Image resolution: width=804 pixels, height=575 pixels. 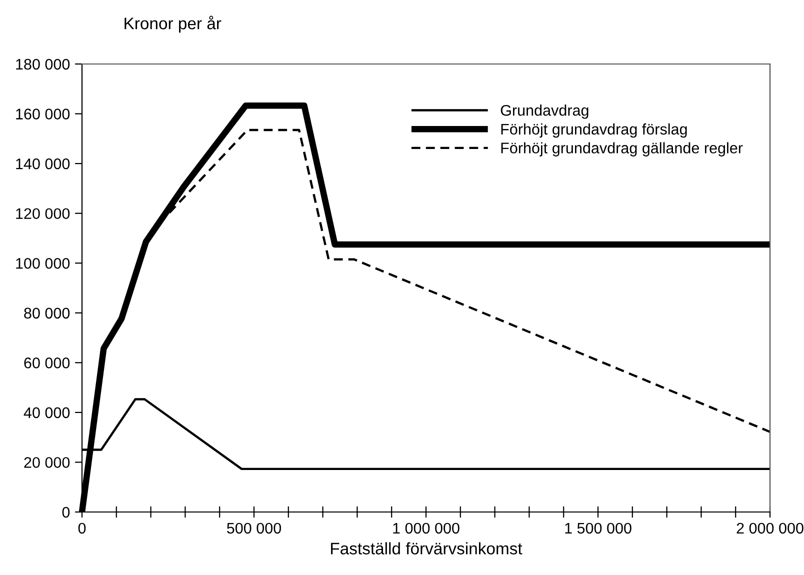 What do you see at coordinates (43, 263) in the screenshot?
I see `y-tick-label: 100 000` at bounding box center [43, 263].